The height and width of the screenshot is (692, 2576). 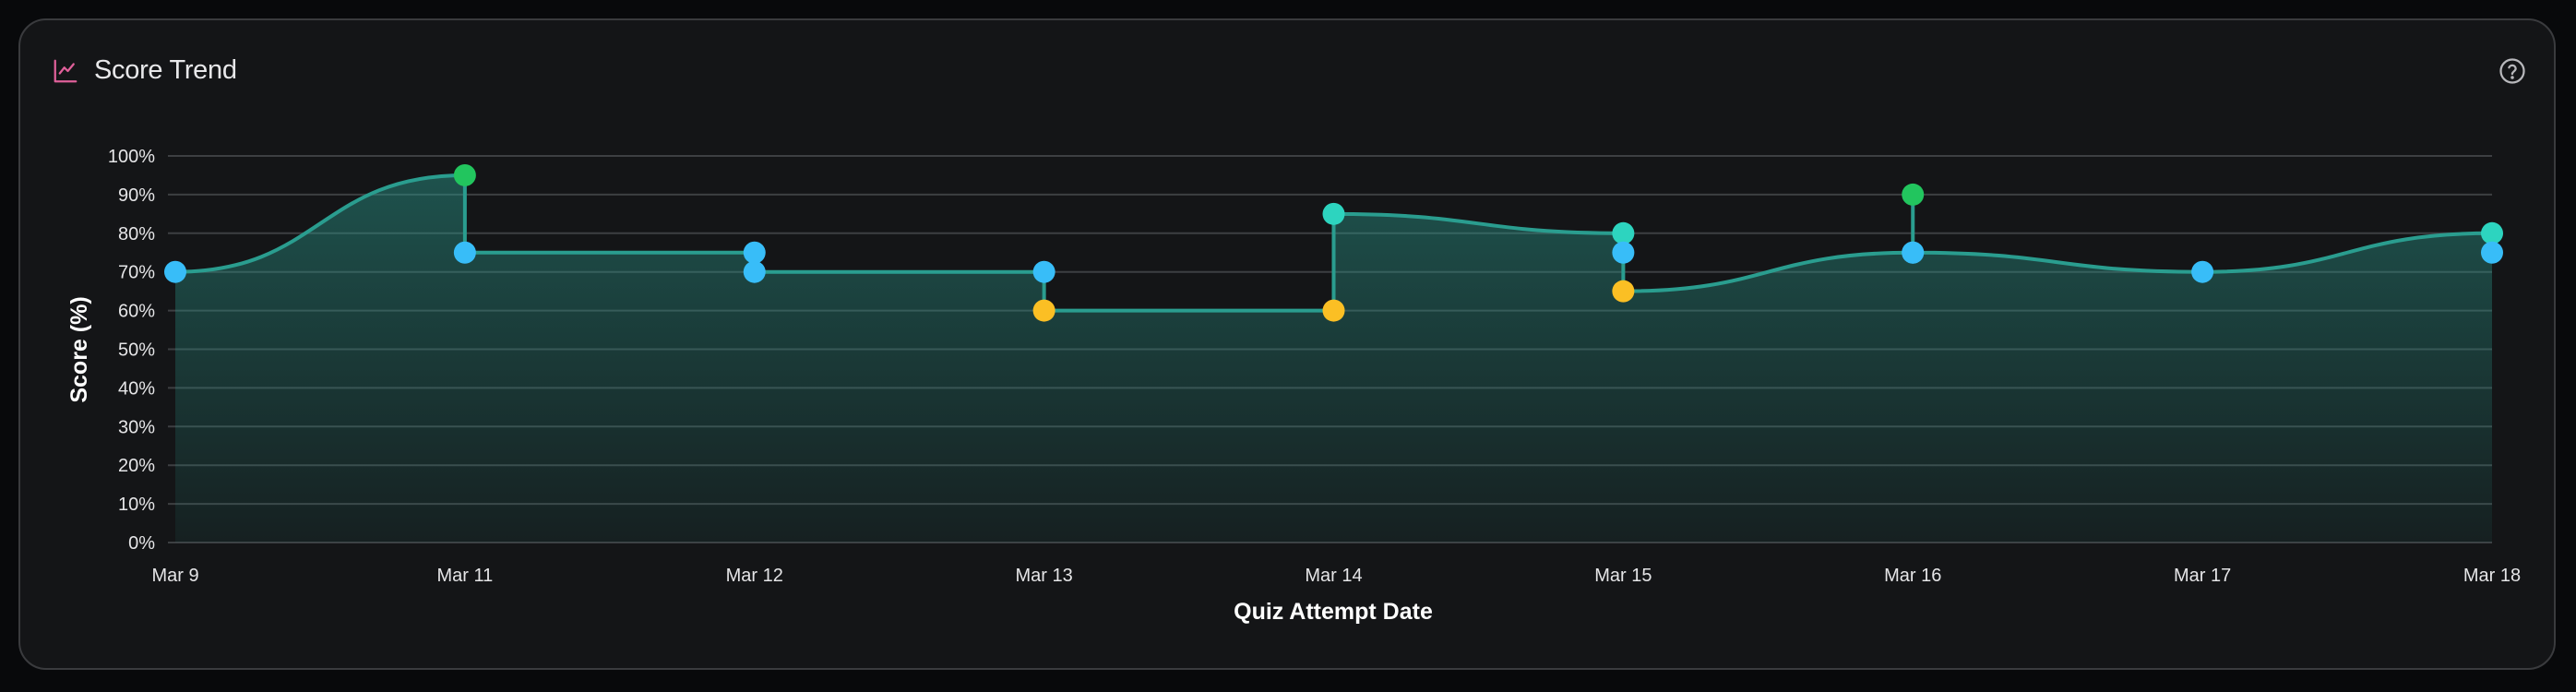 What do you see at coordinates (2512, 71) in the screenshot?
I see `help-circle-icon` at bounding box center [2512, 71].